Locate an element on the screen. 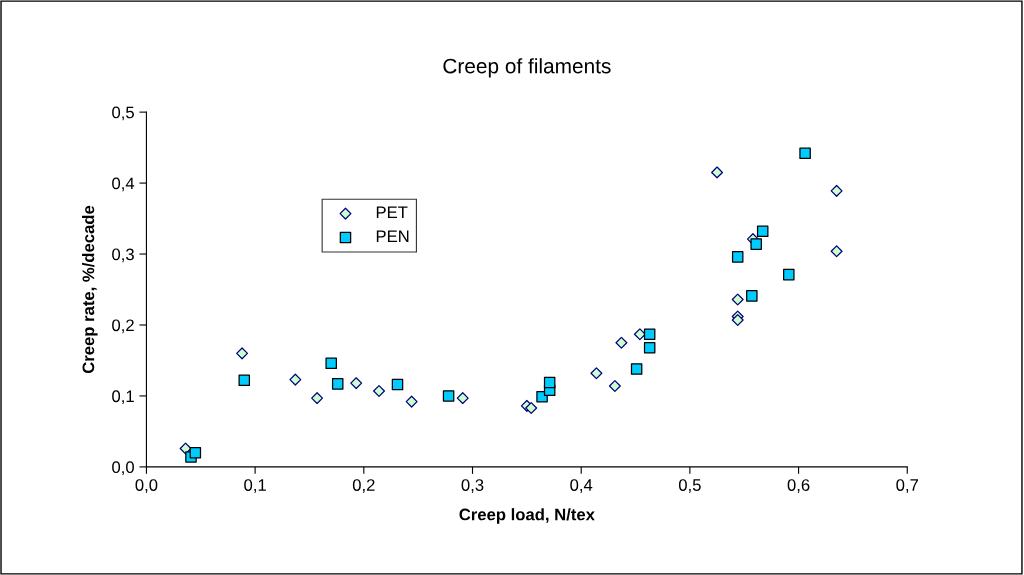  y-tick-label: 0,0 is located at coordinates (123, 468).